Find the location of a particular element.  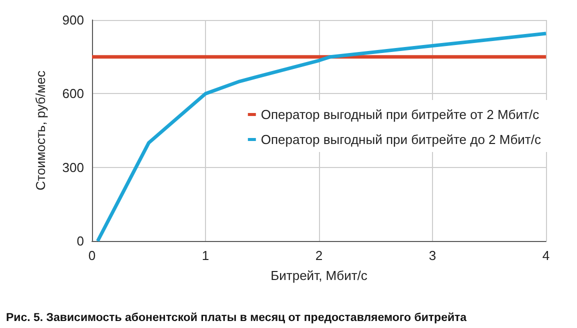

x-tick-label: 3 is located at coordinates (432, 255).